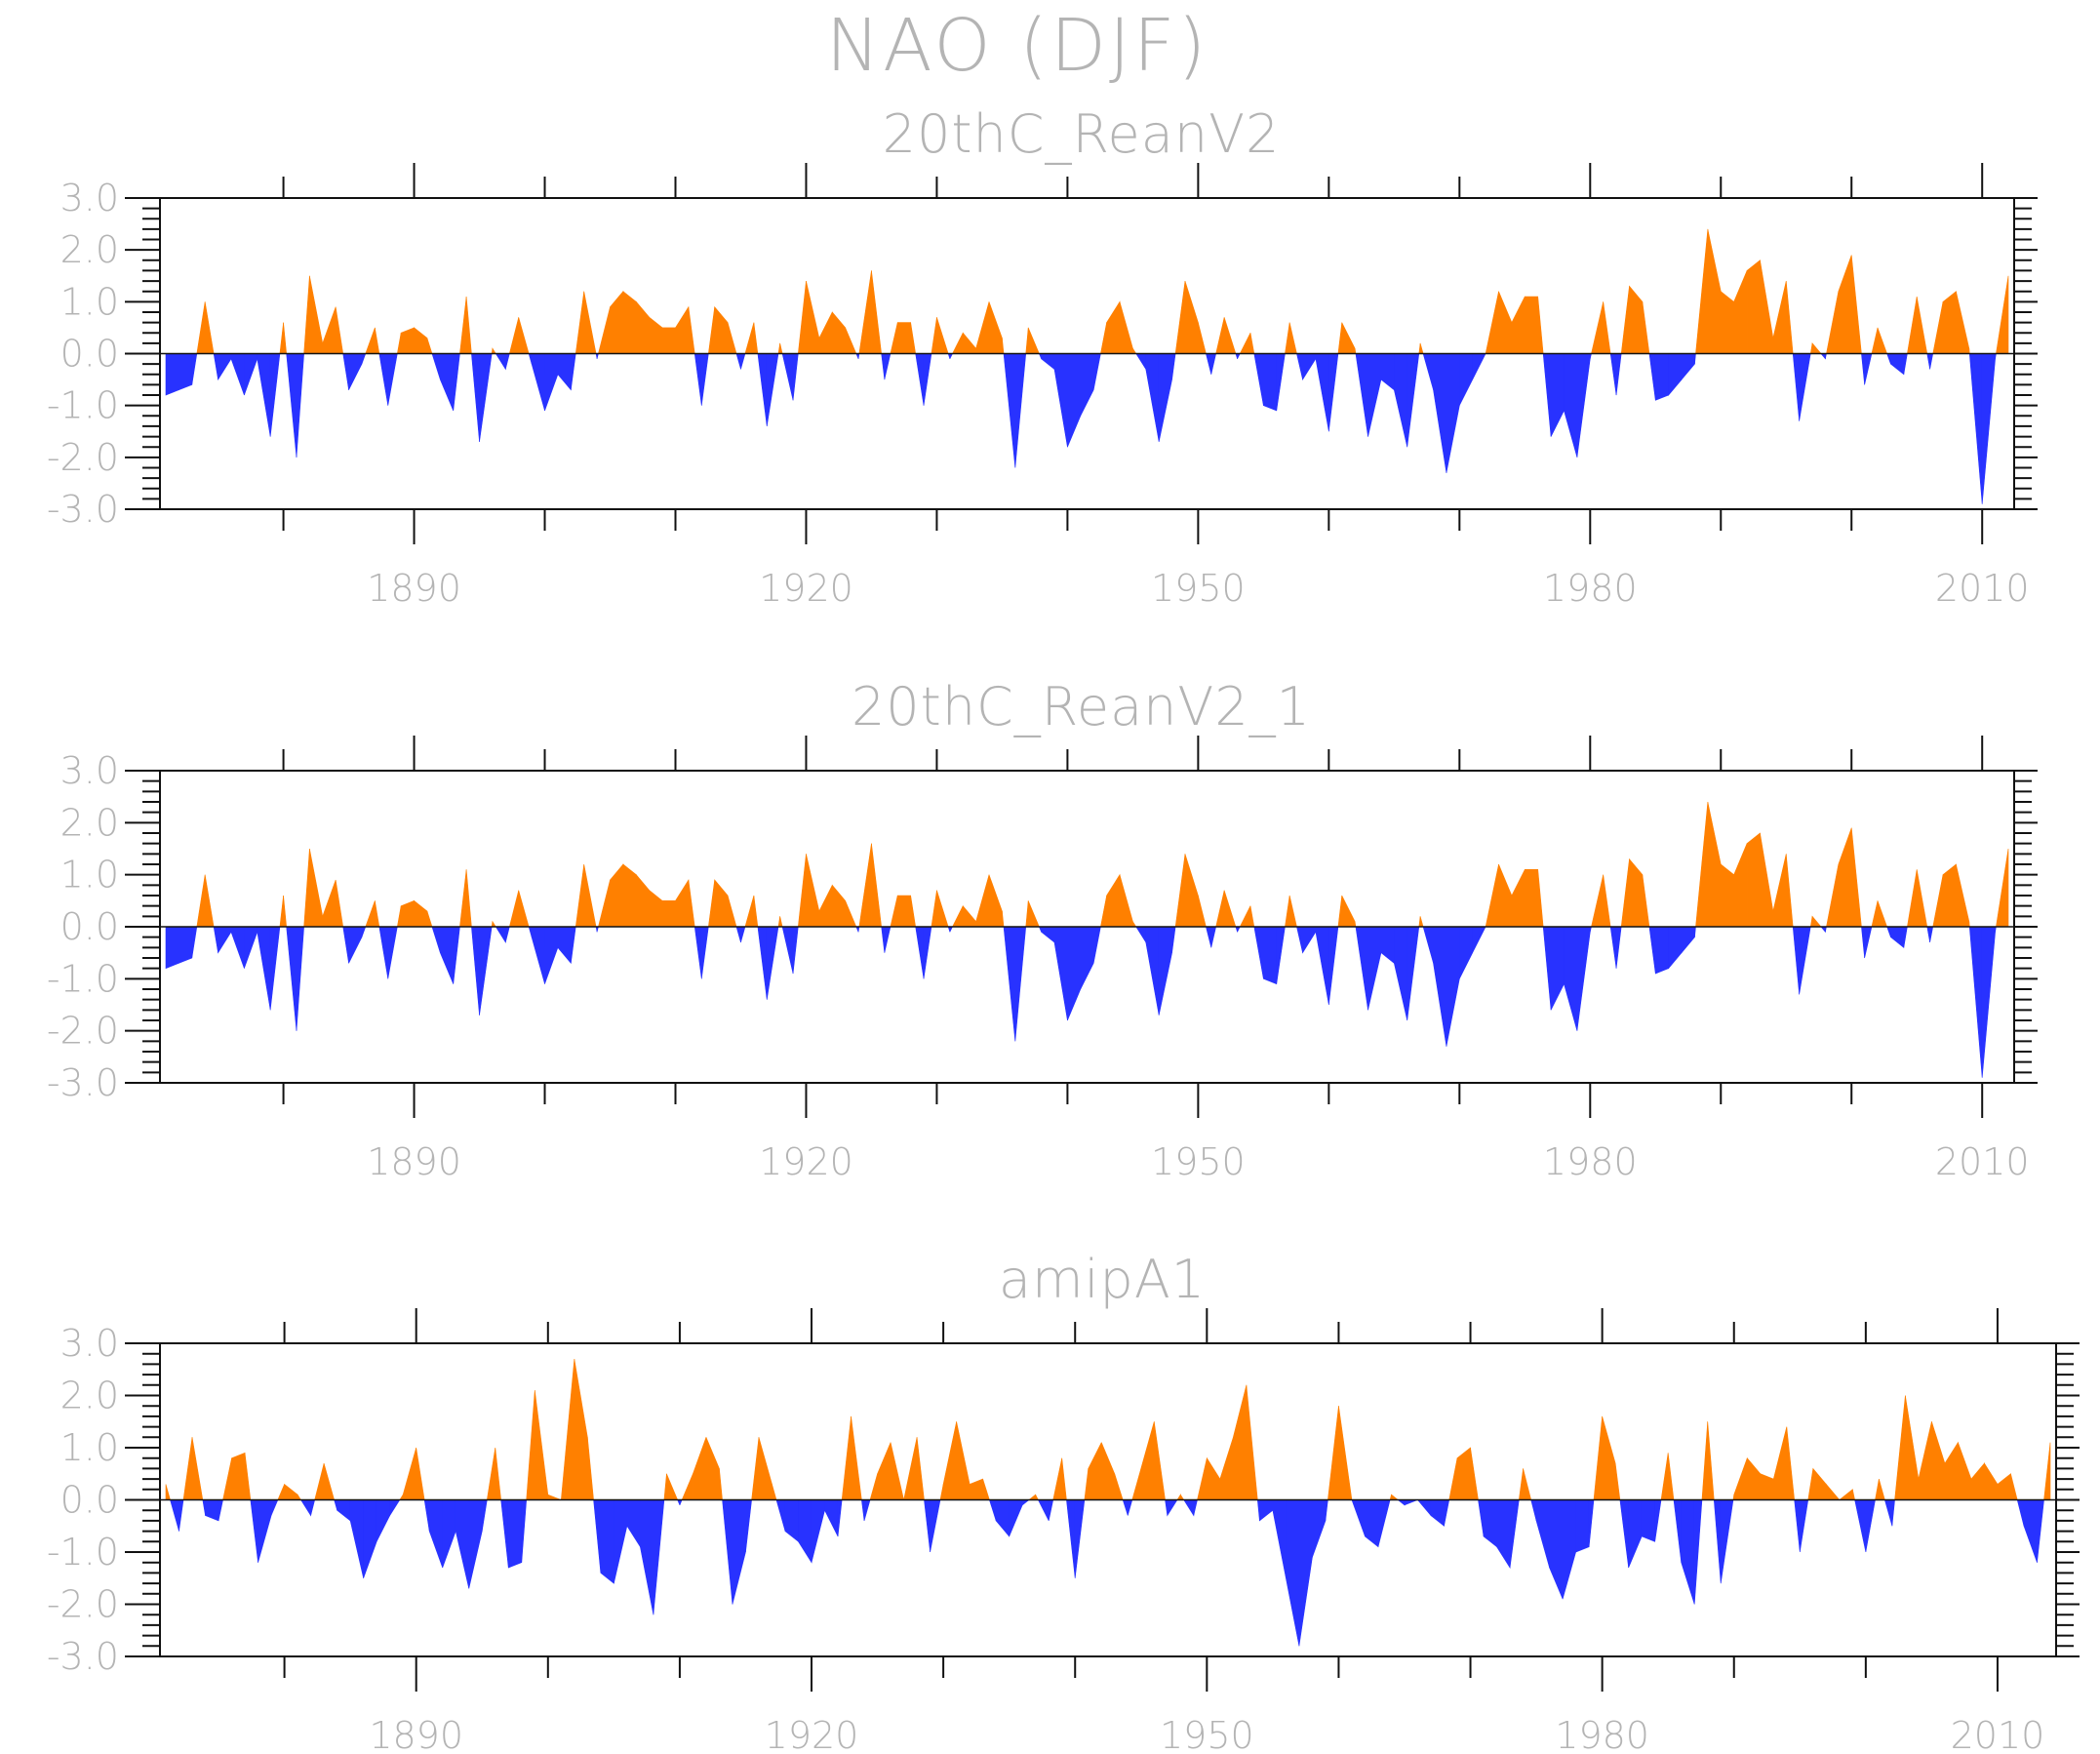 Image resolution: width=2100 pixels, height=1754 pixels. Describe the element at coordinates (83, 1082) in the screenshot. I see `y-tick-label: -3.0` at that location.